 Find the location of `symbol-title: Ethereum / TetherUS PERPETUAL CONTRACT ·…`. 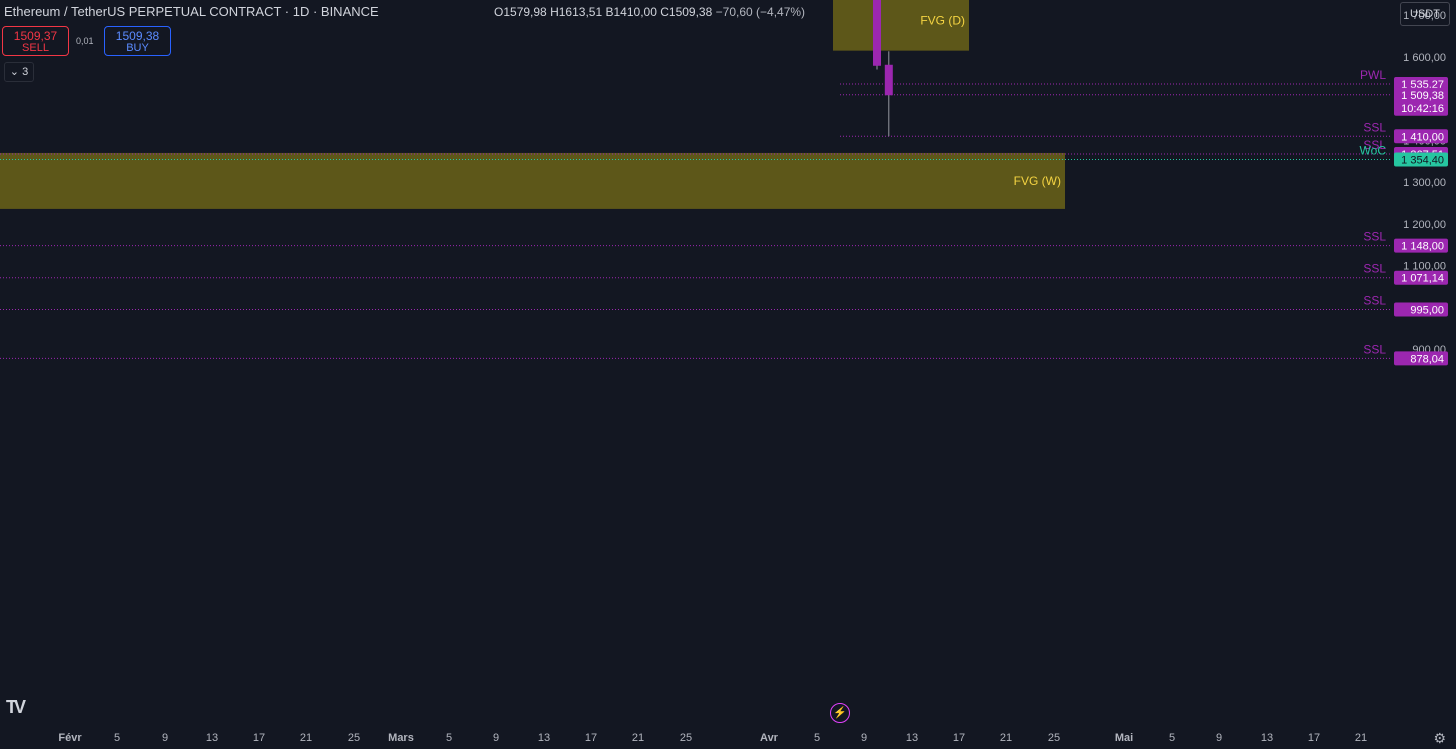

symbol-title: Ethereum / TetherUS PERPETUAL CONTRACT ·… is located at coordinates (191, 11).